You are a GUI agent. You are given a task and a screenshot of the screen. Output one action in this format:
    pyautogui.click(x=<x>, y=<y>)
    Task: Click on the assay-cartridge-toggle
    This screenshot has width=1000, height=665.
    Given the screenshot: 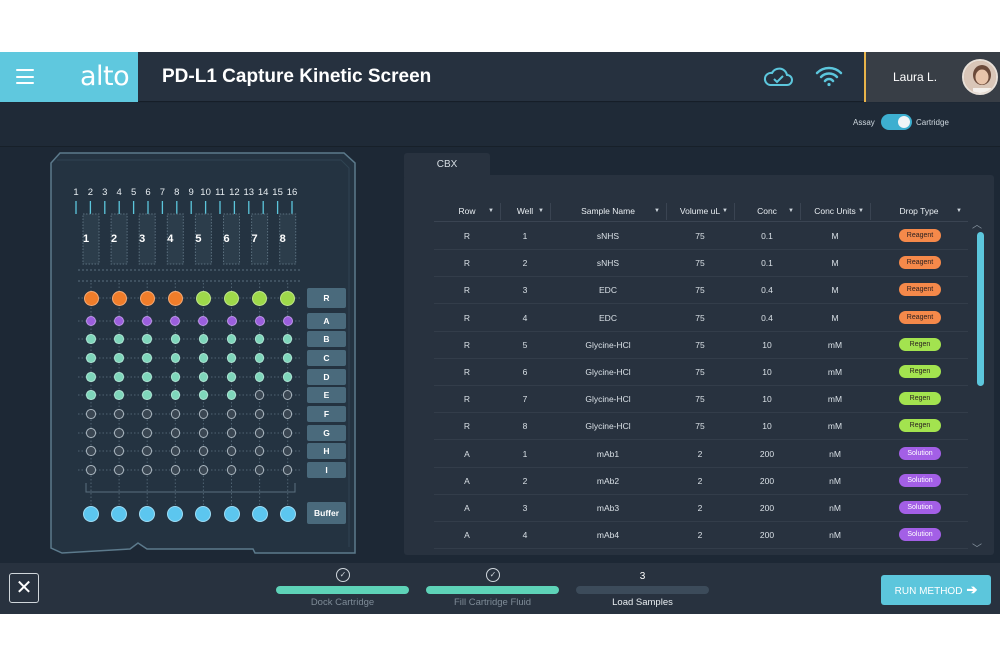 What is the action you would take?
    pyautogui.click(x=896, y=122)
    